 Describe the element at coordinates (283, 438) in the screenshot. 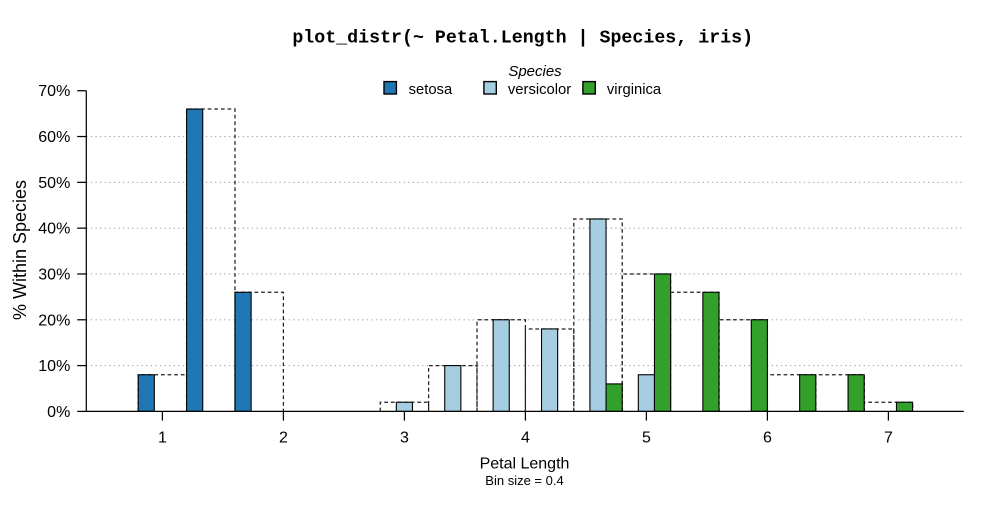

I see `svg-text: 2` at that location.